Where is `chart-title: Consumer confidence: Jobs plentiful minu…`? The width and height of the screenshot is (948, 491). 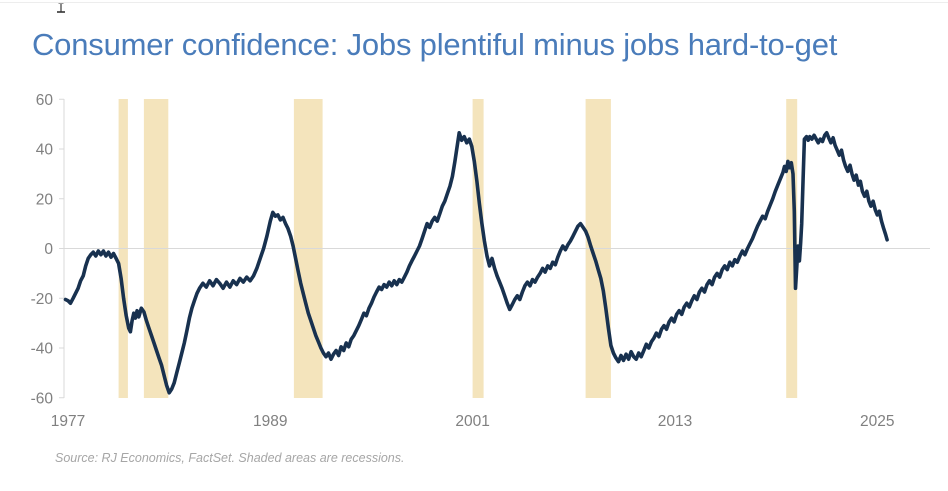
chart-title: Consumer confidence: Jobs plentiful minu… is located at coordinates (435, 44).